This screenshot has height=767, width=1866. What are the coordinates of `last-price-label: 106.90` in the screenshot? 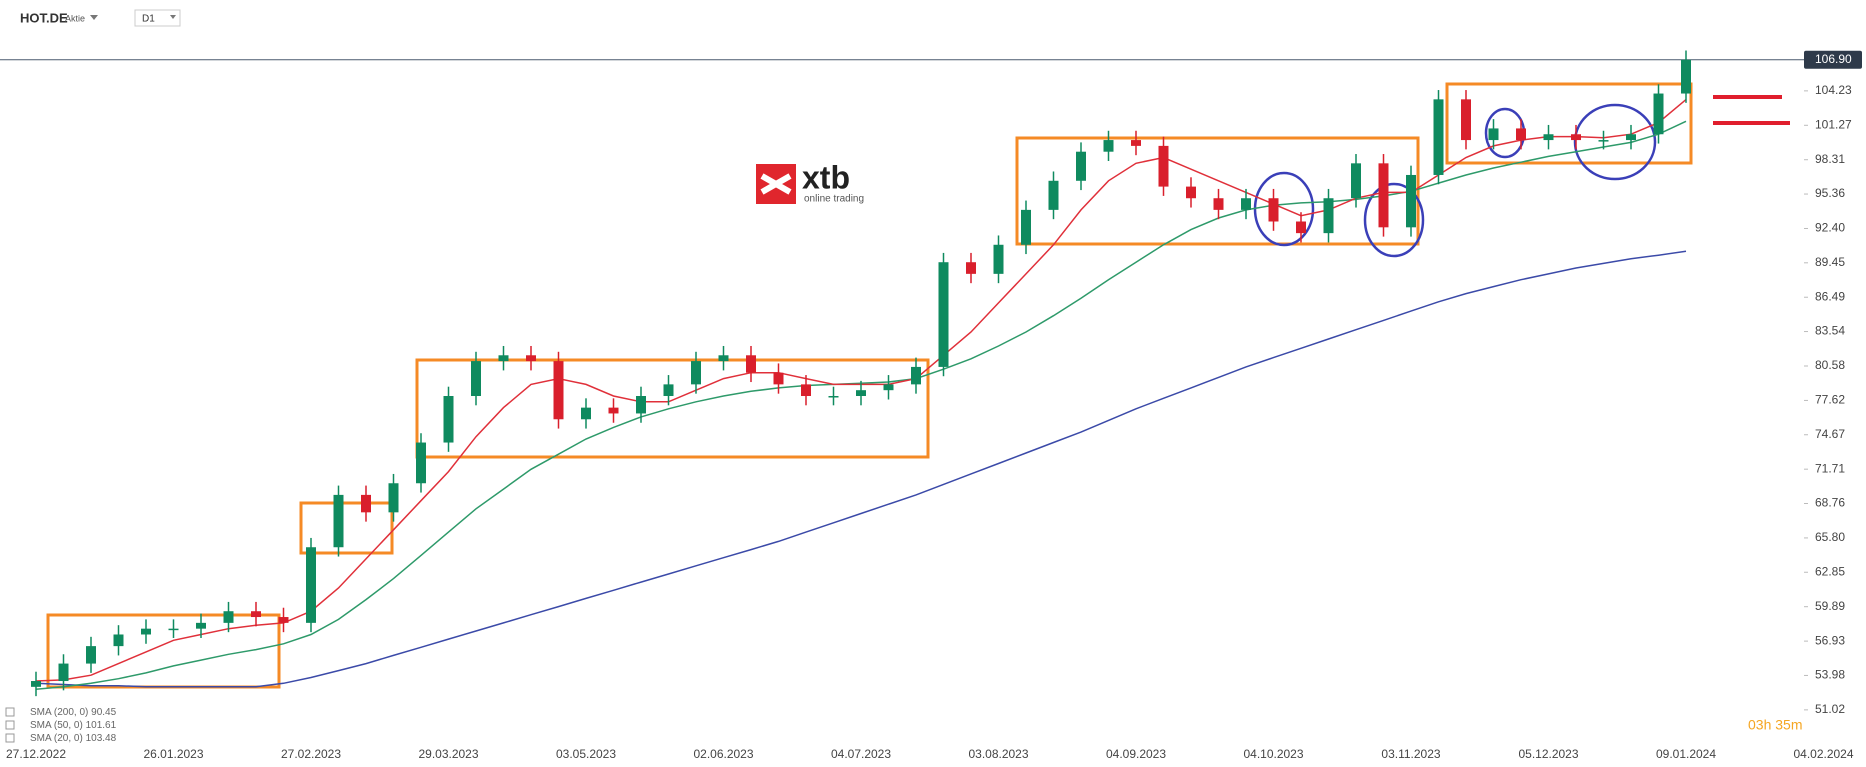 It's located at (1833, 59).